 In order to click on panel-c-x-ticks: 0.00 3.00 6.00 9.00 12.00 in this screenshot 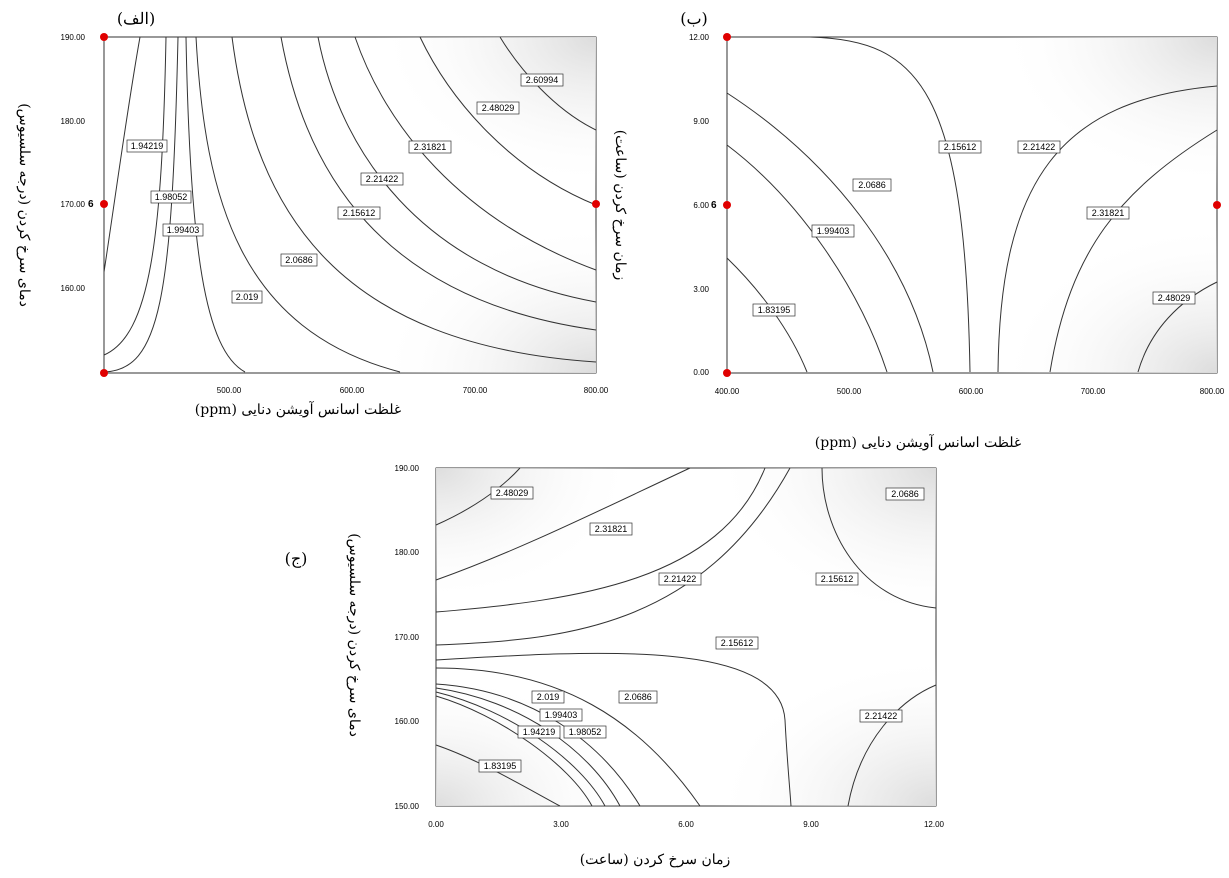, I will do `click(686, 824)`.